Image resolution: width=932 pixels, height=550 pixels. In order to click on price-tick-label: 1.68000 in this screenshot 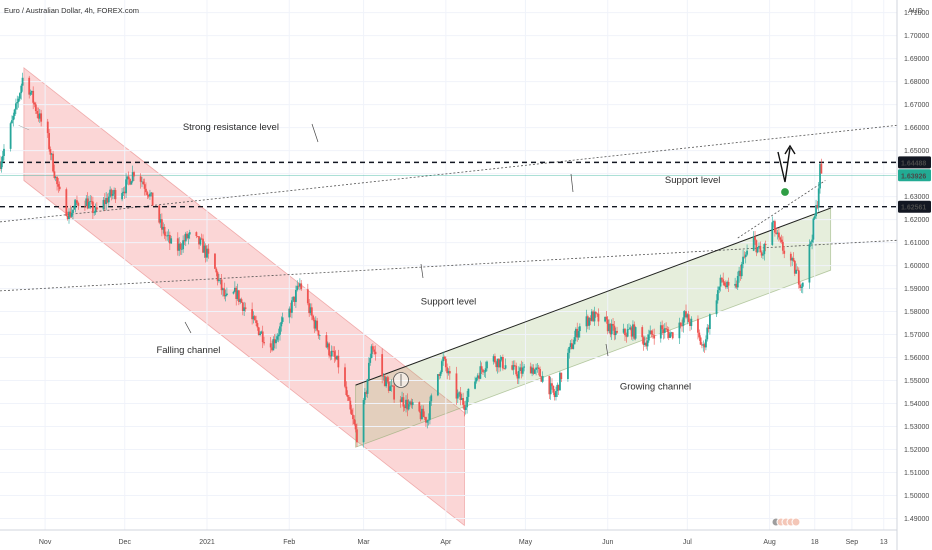, I will do `click(916, 82)`.